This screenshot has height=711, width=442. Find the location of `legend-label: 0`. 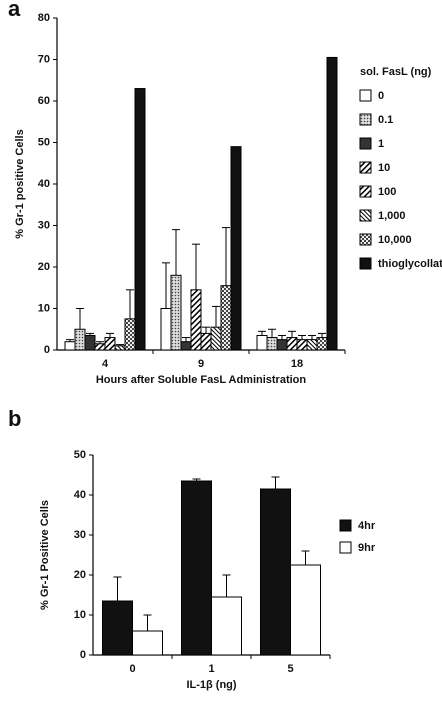

legend-label: 0 is located at coordinates (381, 96).